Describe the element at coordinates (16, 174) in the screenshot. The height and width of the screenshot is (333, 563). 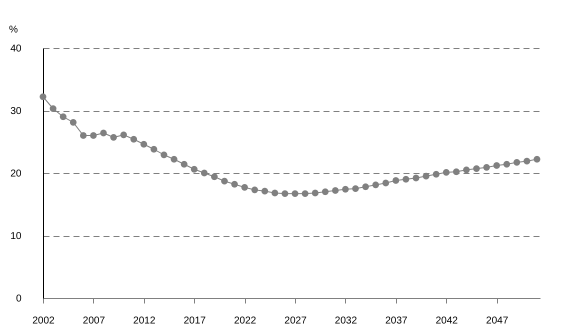
I see `y-tick-label: 20` at that location.